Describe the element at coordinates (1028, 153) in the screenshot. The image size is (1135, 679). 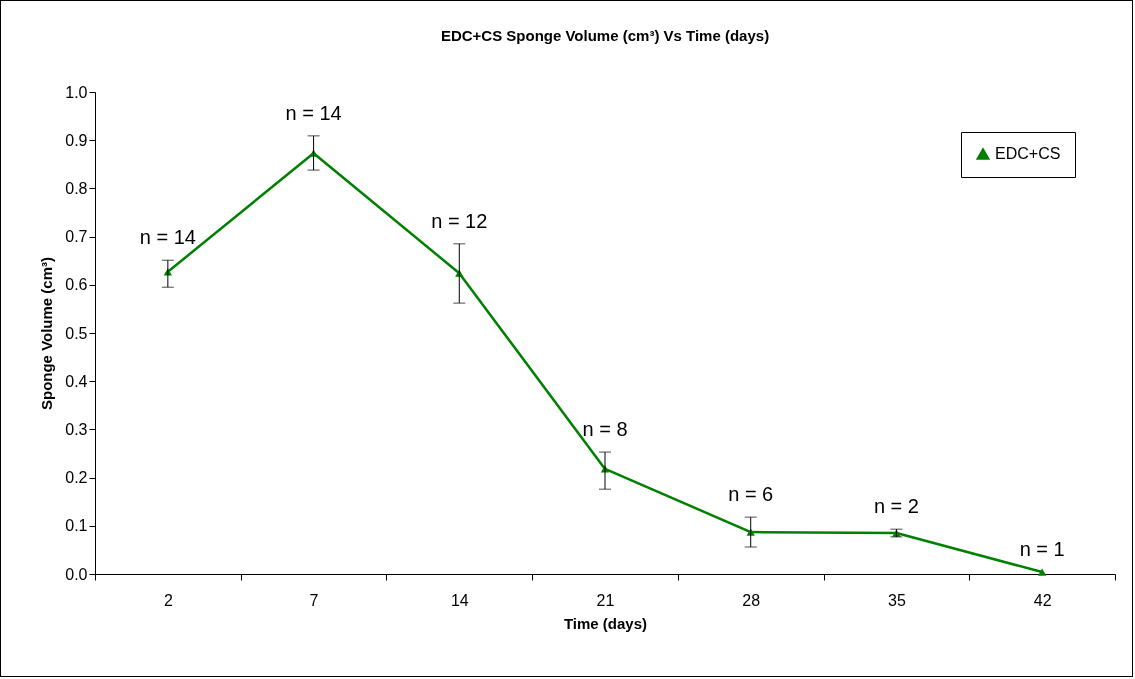
I see `legend-label: EDC+CS` at that location.